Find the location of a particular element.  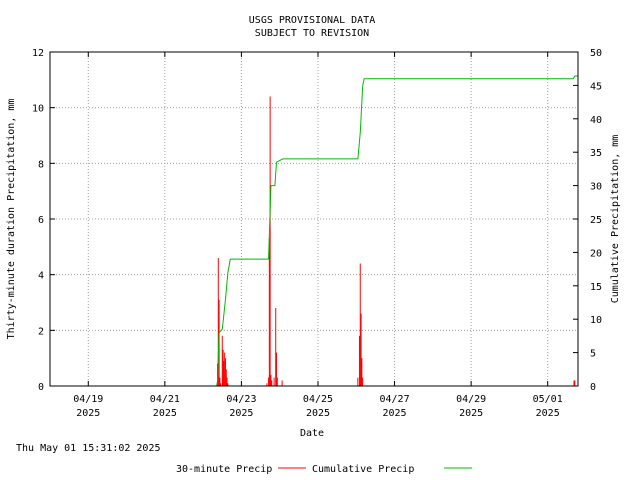

x-tick-label-date: 04/29 is located at coordinates (471, 399).